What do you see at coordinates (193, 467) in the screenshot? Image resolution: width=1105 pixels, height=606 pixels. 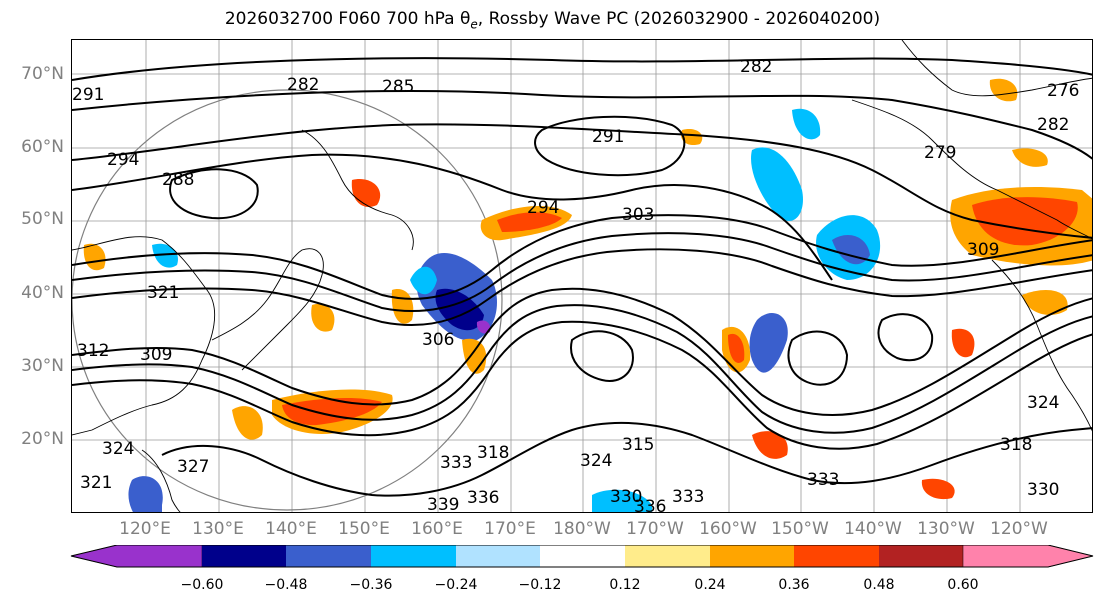 I see `contour-label: 327` at bounding box center [193, 467].